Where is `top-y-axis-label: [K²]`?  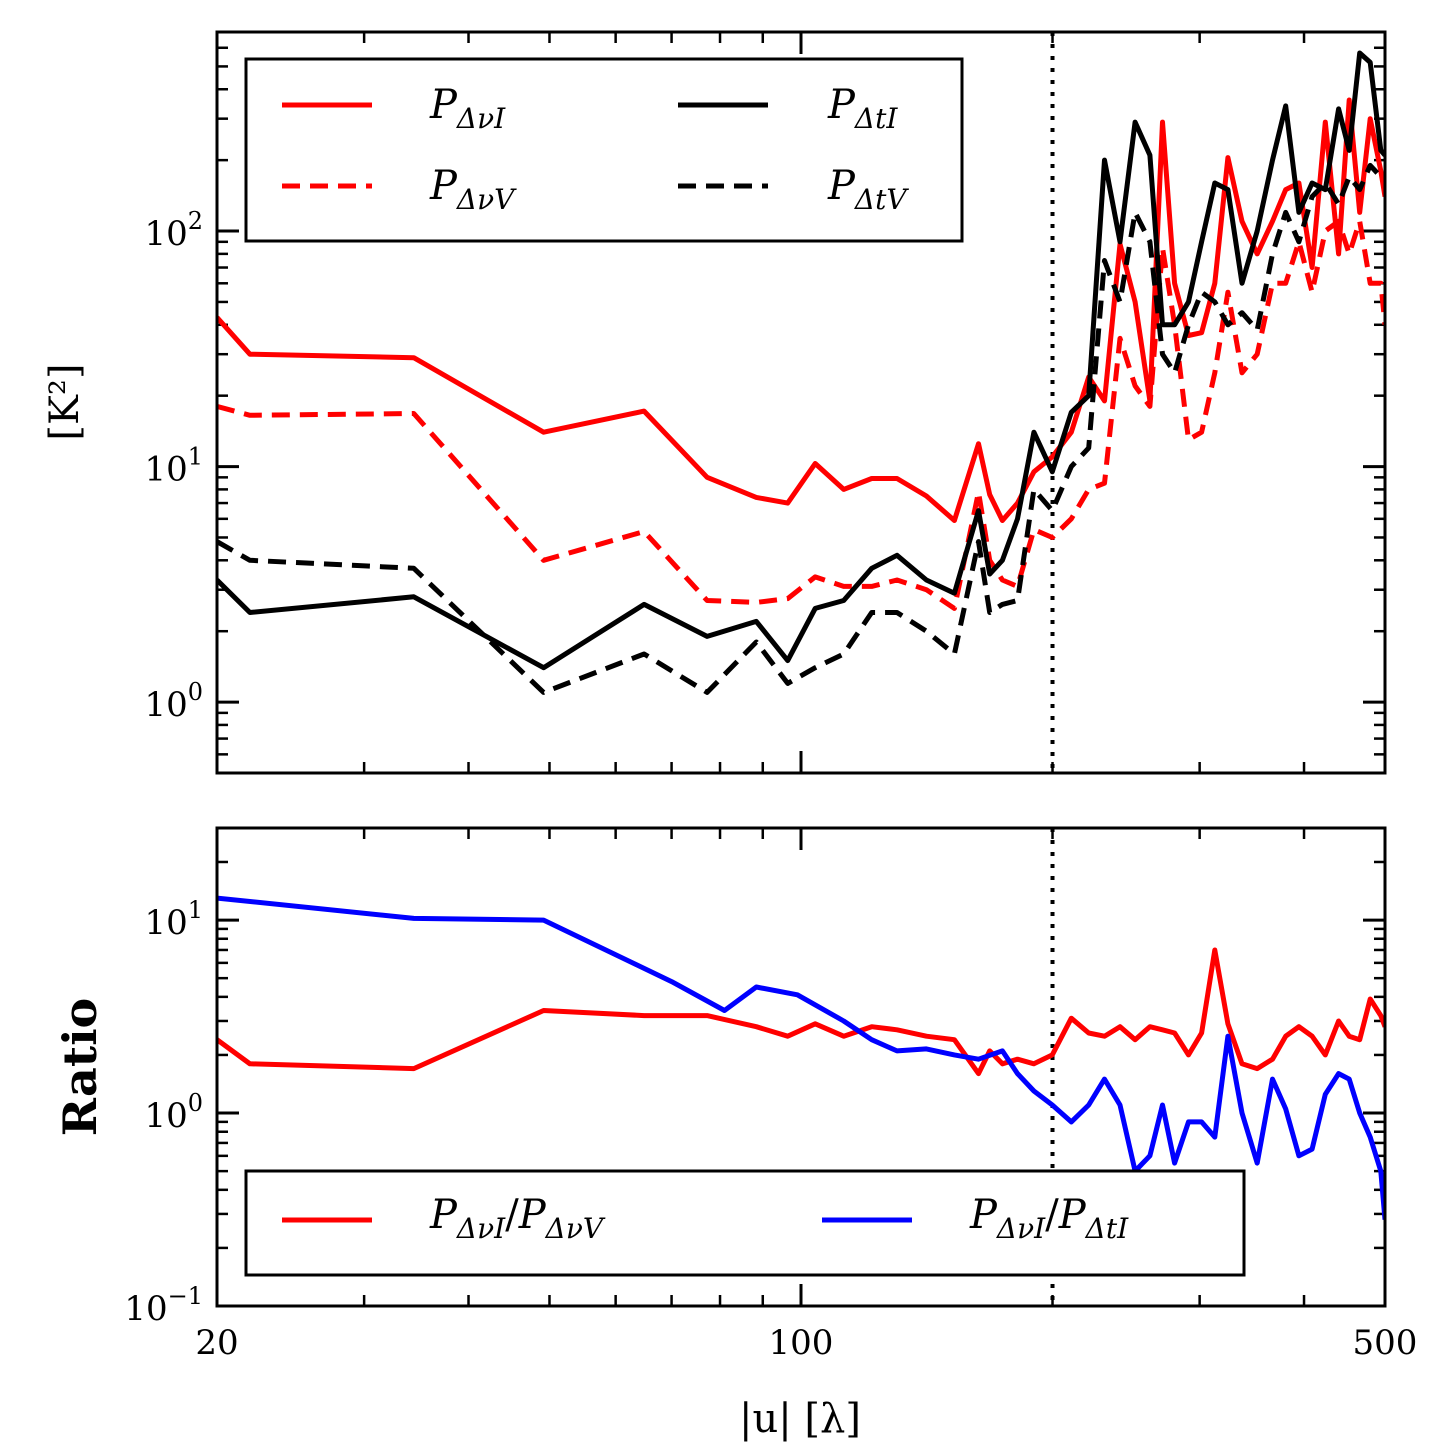 top-y-axis-label: [K²] is located at coordinates (65, 401).